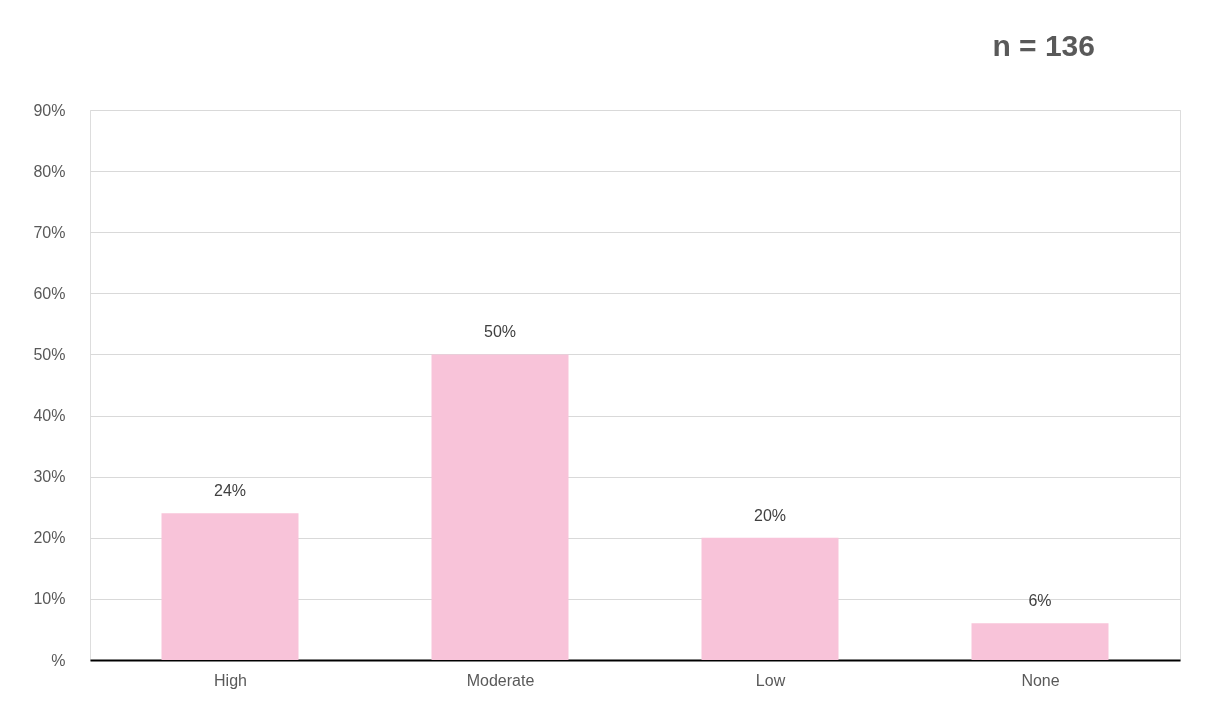 The width and height of the screenshot is (1205, 717). I want to click on y-tick-label: 80%, so click(49, 171).